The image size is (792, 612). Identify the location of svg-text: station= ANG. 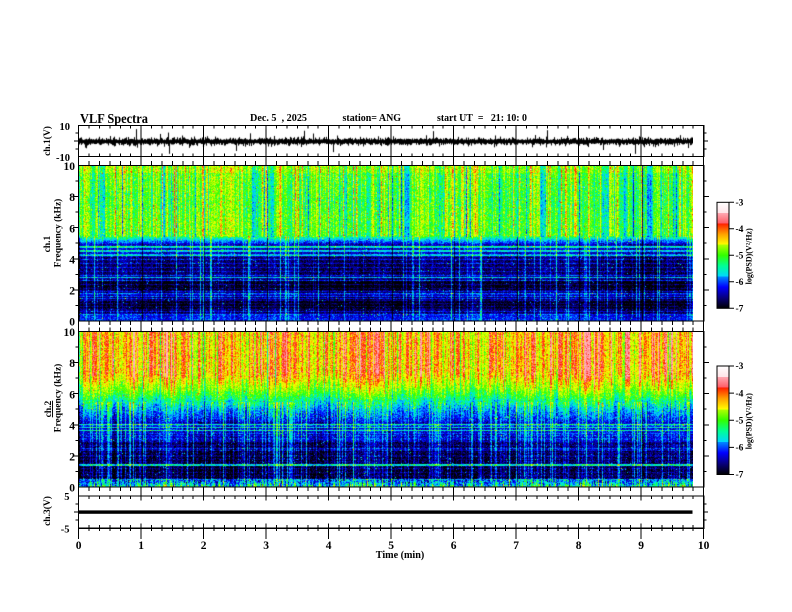
(372, 118).